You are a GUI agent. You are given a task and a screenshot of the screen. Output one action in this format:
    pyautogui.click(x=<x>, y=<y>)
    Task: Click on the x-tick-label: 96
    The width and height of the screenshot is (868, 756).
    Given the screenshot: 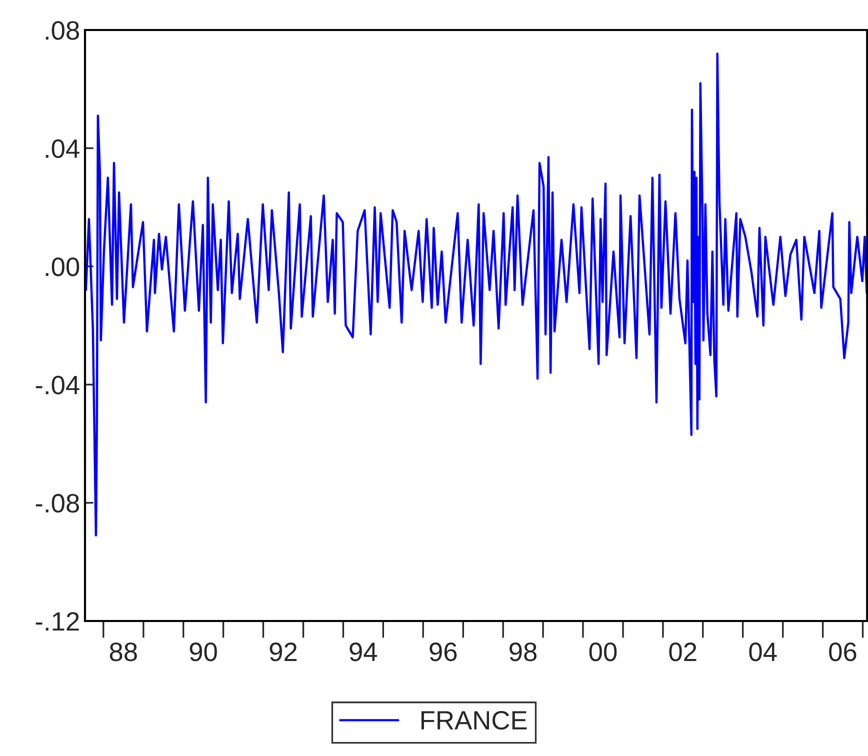 What is the action you would take?
    pyautogui.click(x=443, y=652)
    